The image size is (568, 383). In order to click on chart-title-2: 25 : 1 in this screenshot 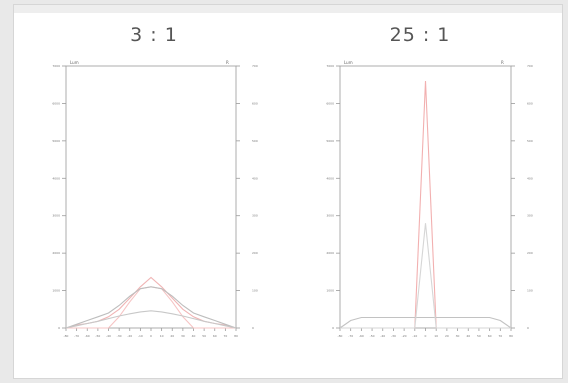, I will do `click(420, 35)`.